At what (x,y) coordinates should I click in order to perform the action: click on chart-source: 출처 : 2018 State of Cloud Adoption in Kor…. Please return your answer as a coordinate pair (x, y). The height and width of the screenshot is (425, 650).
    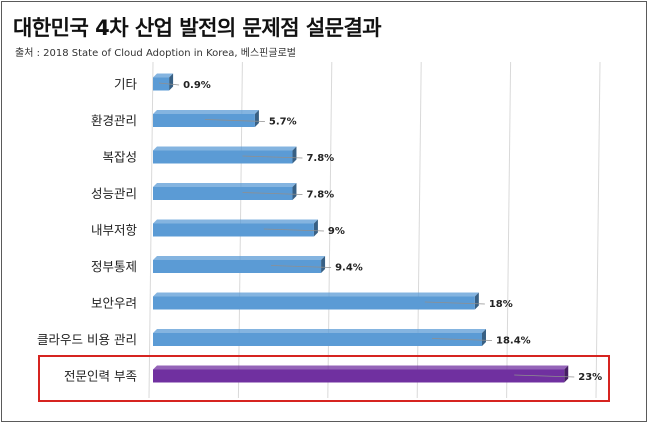
    Looking at the image, I should click on (155, 53).